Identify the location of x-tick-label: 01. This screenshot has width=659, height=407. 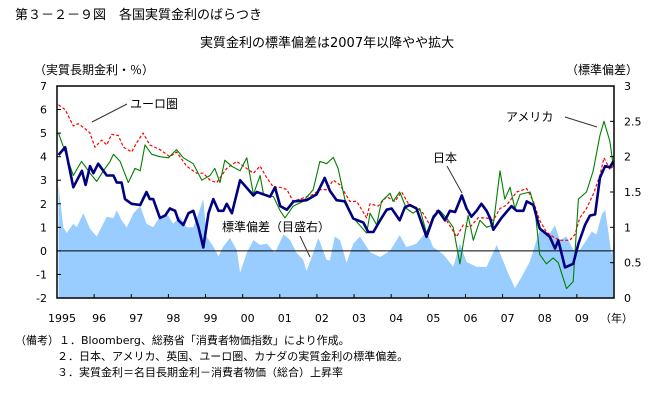
(285, 318).